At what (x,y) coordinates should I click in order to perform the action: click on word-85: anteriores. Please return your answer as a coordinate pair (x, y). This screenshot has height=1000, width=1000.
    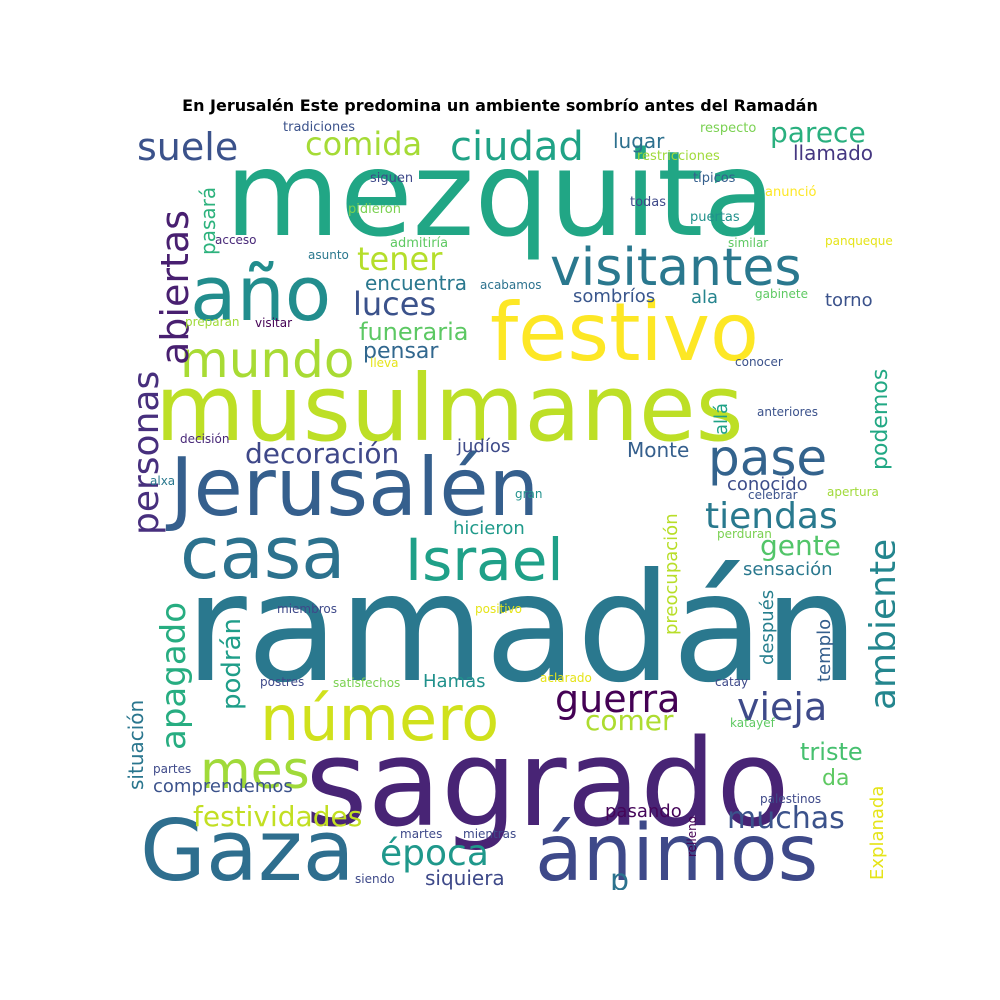
    Looking at the image, I should click on (787, 412).